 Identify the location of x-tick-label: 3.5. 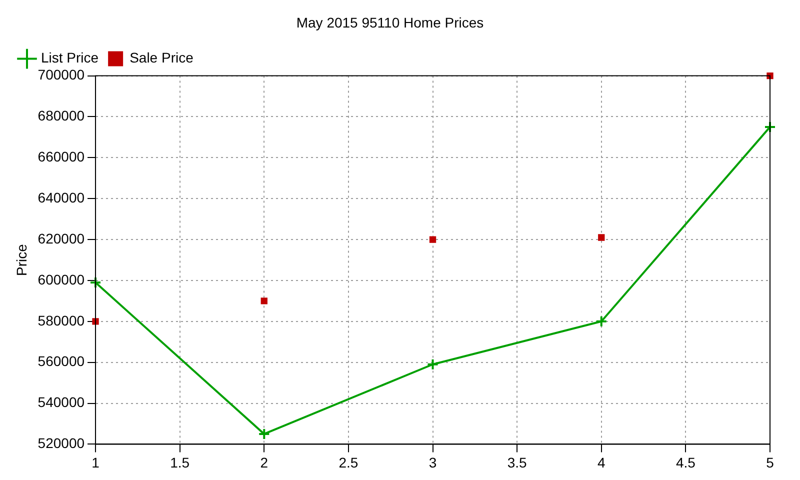
(517, 462).